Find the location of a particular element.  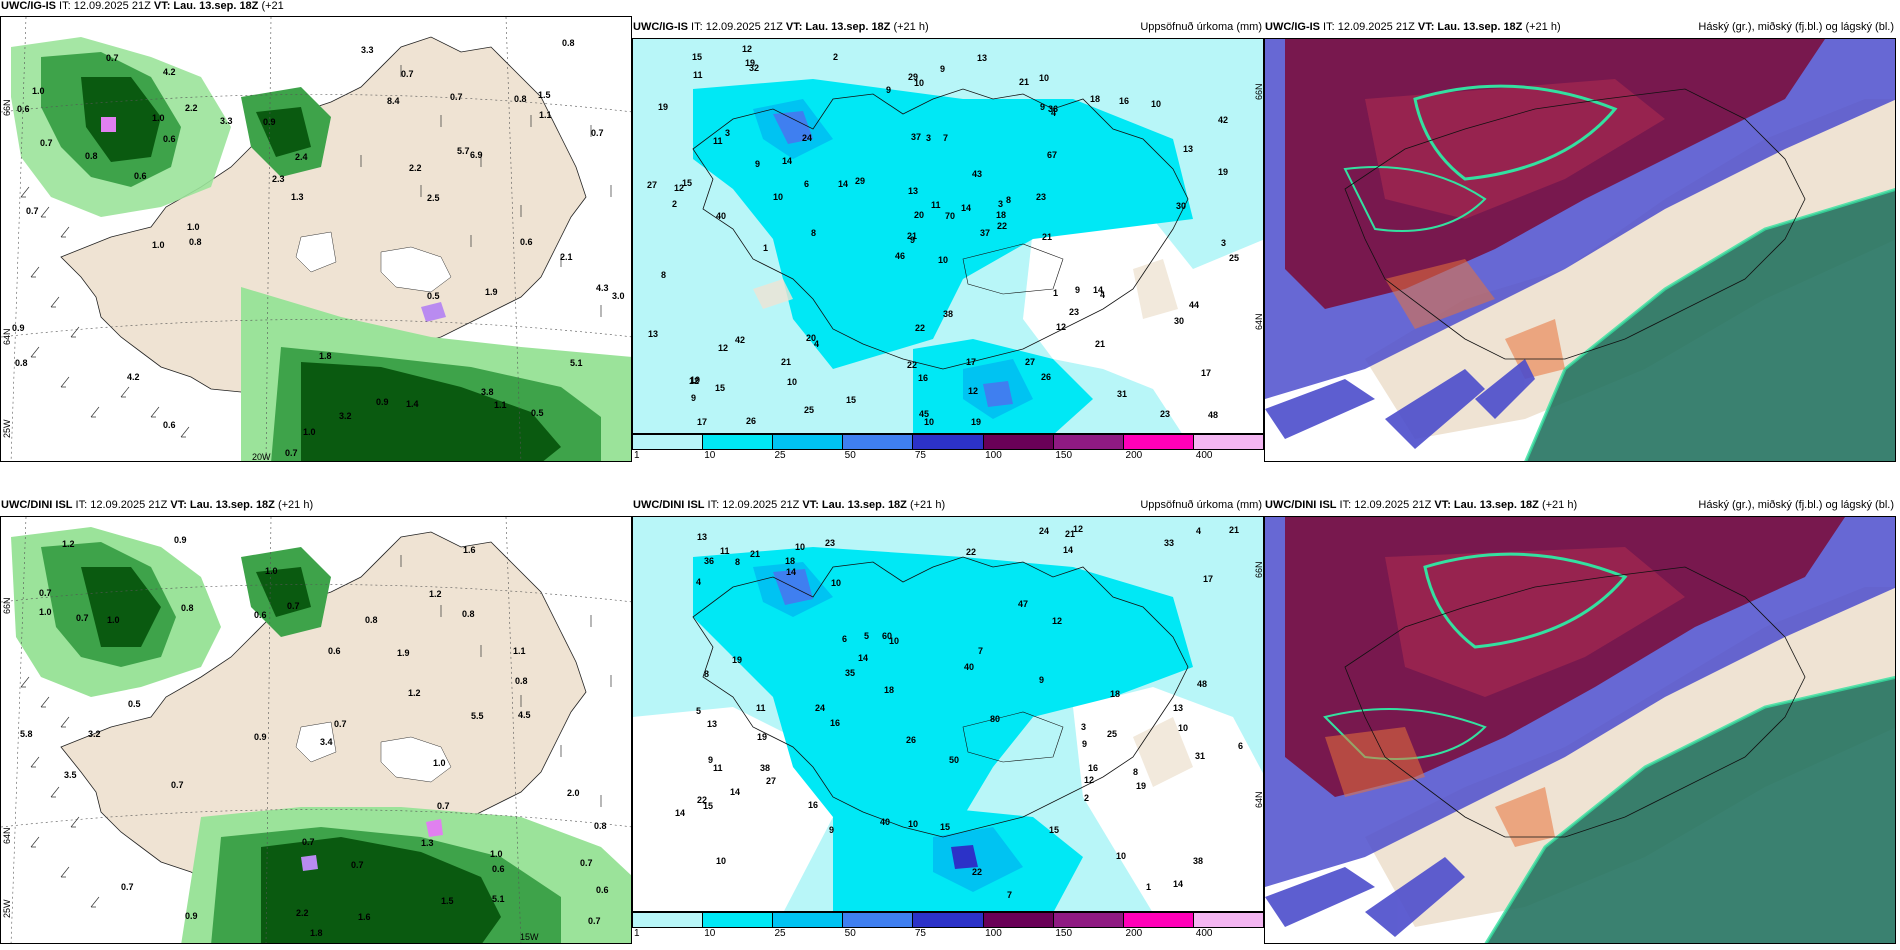

map-value-label: 2.5 is located at coordinates (433, 198).